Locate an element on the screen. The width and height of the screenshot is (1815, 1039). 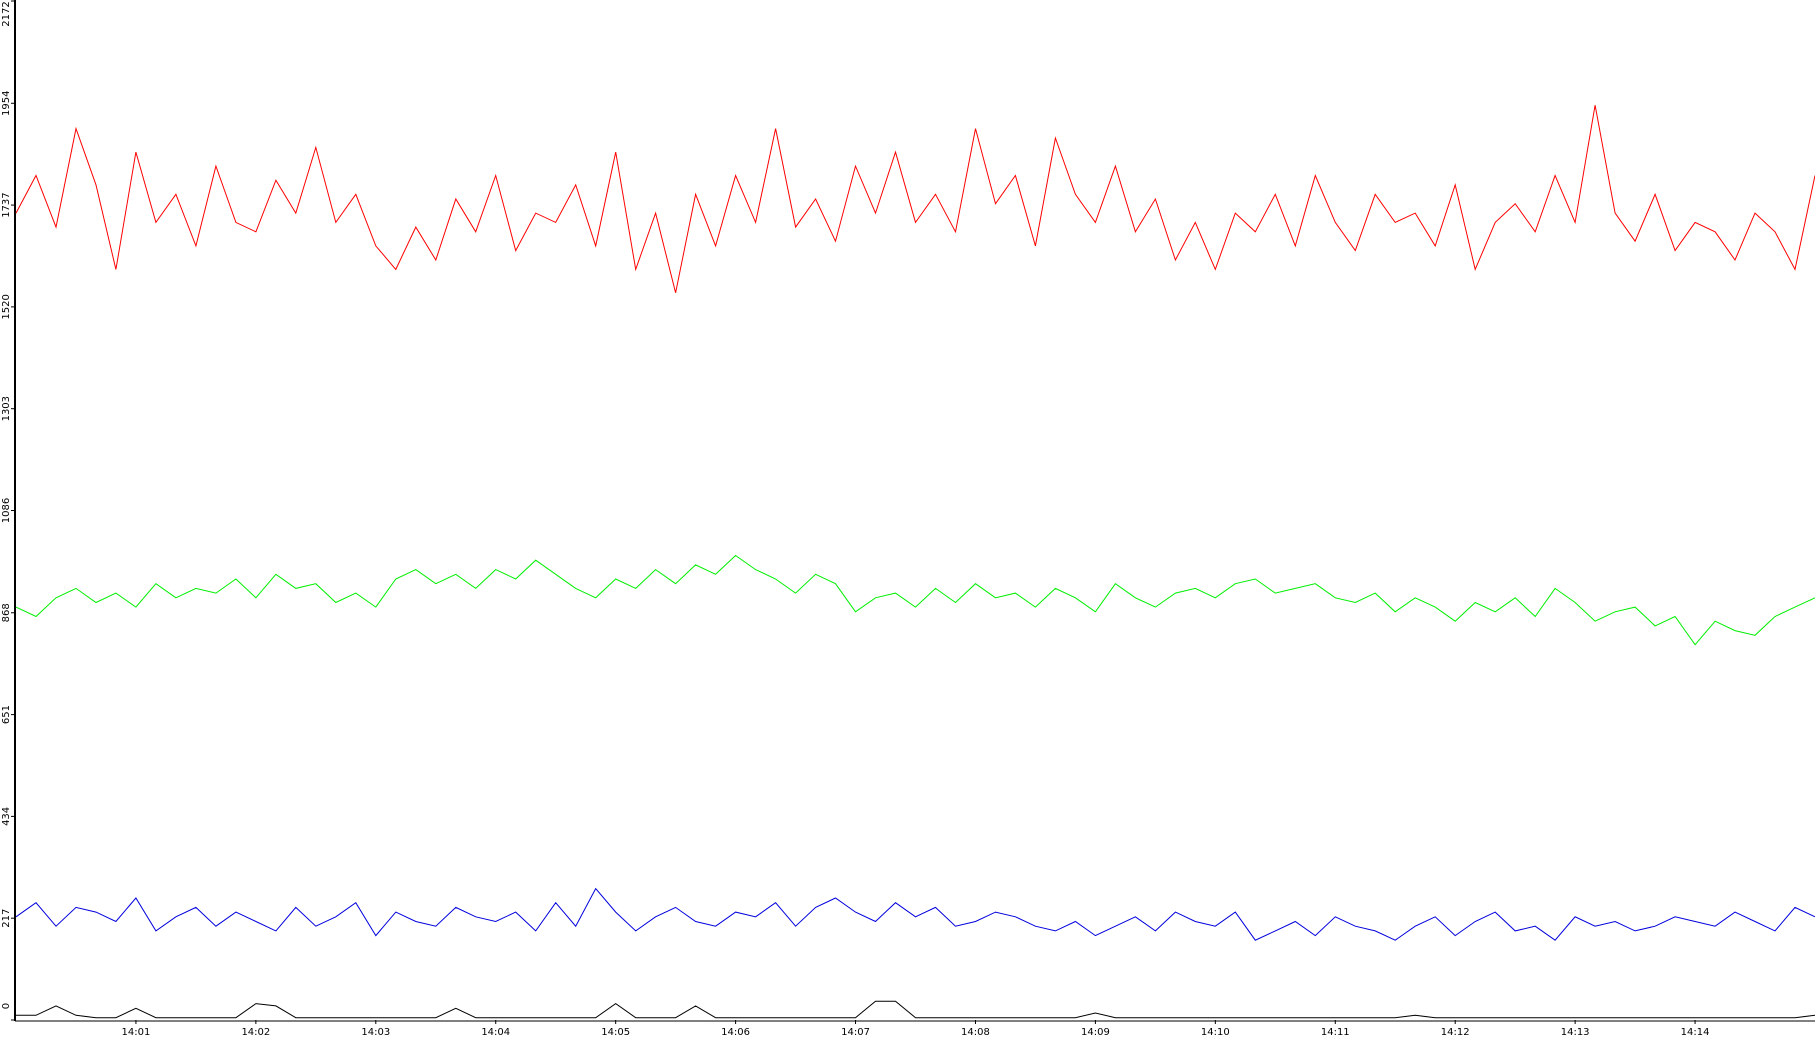
y-tick-label: 868 is located at coordinates (6, 612).